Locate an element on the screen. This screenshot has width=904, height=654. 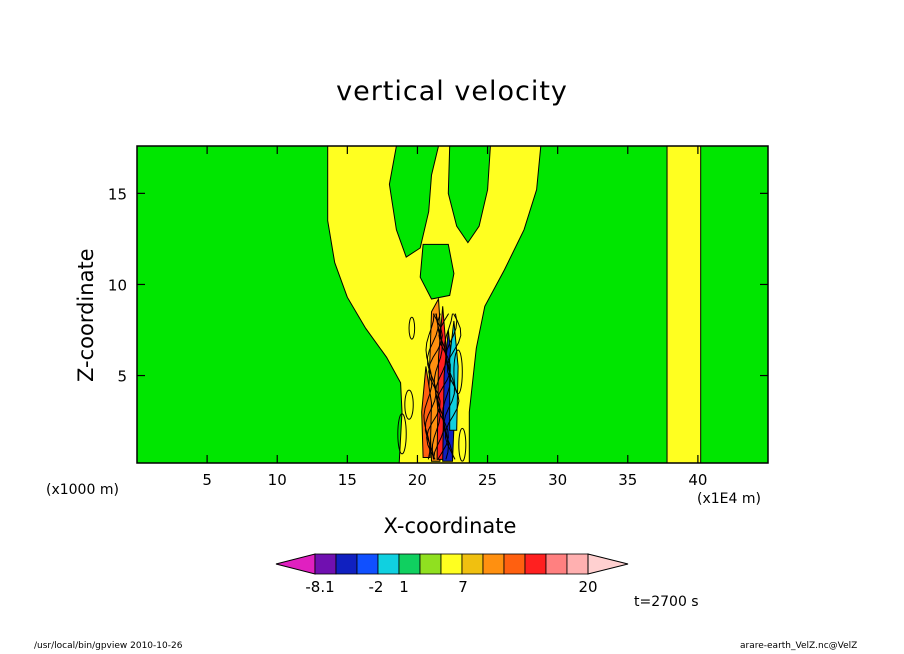
x-exponent-note: (x1E4 m) is located at coordinates (729, 499).